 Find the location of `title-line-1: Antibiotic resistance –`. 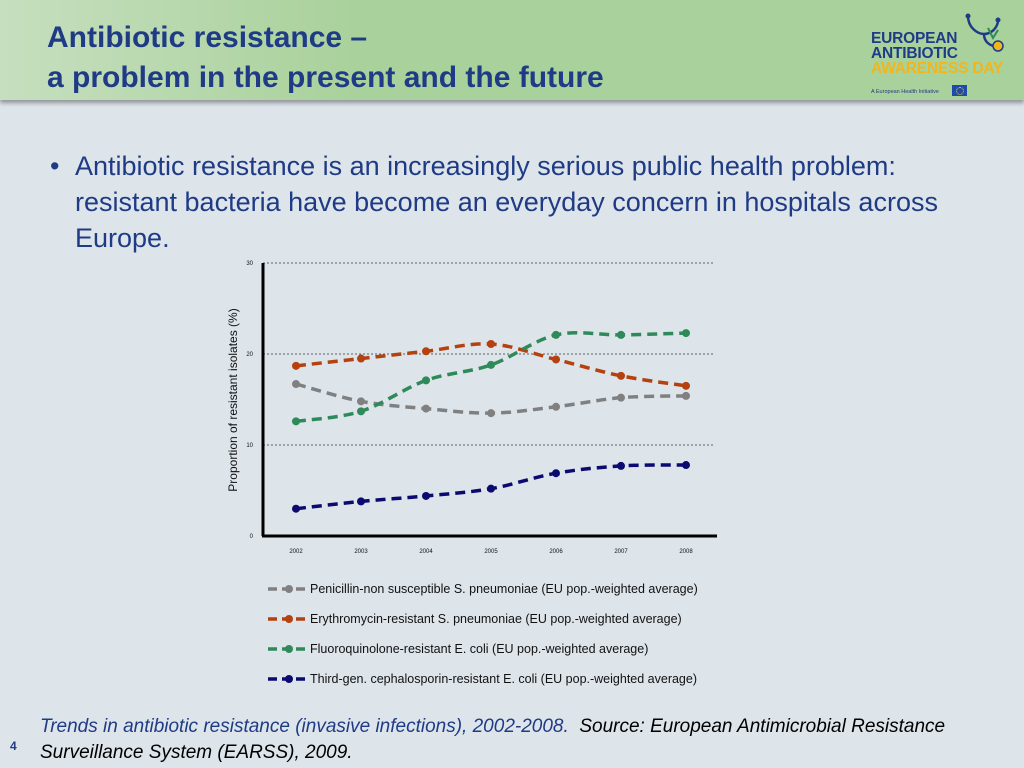

title-line-1: Antibiotic resistance – is located at coordinates (207, 37).